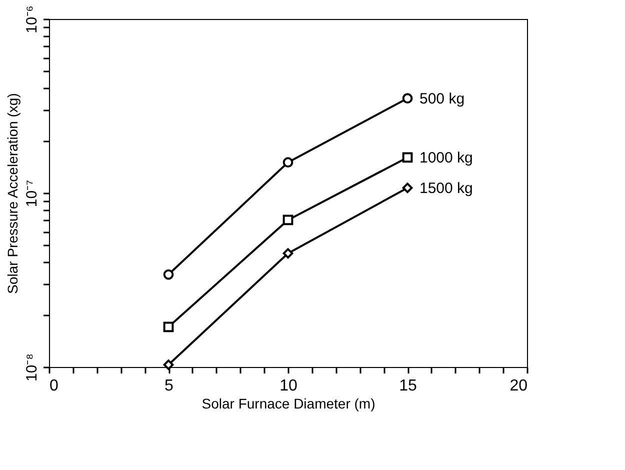  What do you see at coordinates (32, 367) in the screenshot?
I see `y-tick-label: 10⁻⁸` at bounding box center [32, 367].